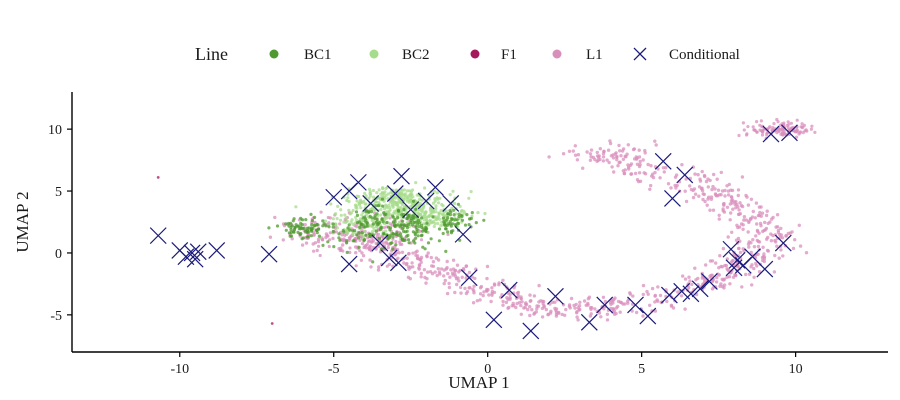 Image resolution: width=900 pixels, height=400 pixels. What do you see at coordinates (640, 54) in the screenshot?
I see `legend-marker-conditional` at bounding box center [640, 54].